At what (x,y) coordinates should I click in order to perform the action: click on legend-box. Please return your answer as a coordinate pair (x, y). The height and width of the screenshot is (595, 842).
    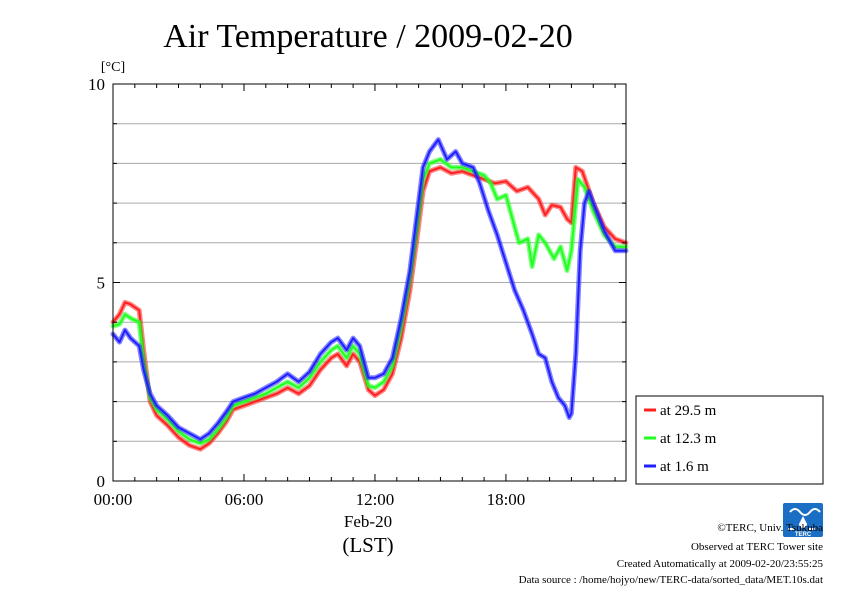
    Looking at the image, I should click on (729, 440).